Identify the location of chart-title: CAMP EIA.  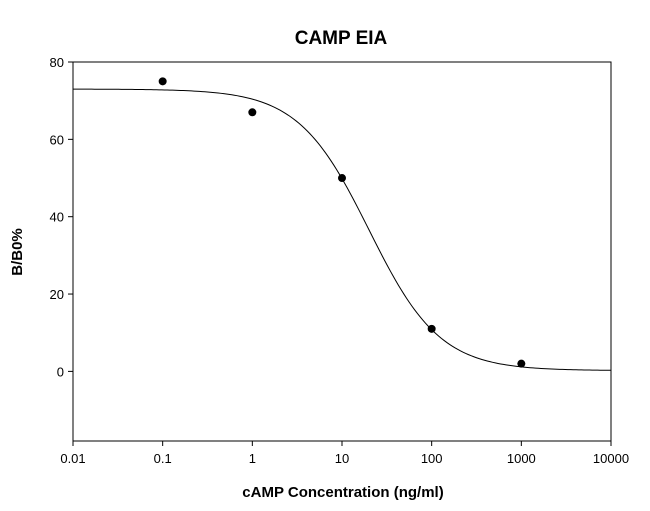
(341, 38).